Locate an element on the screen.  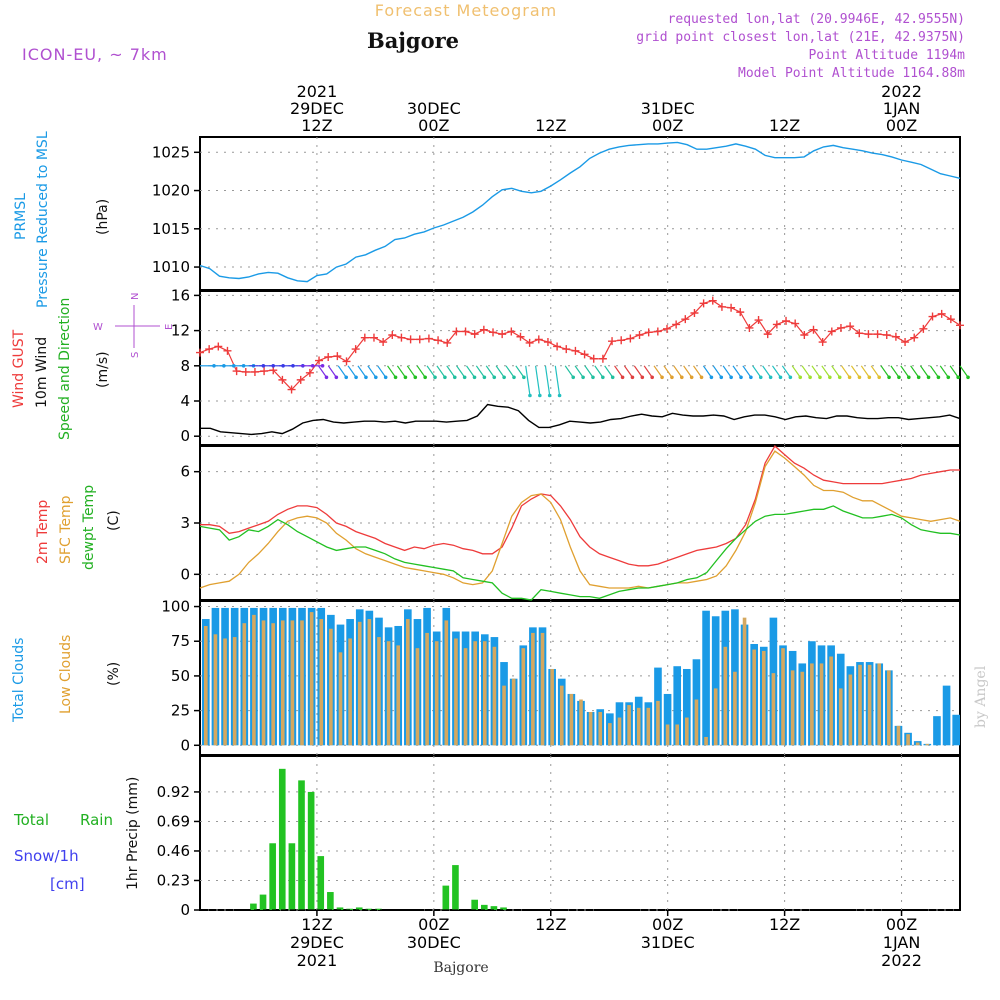
low-clouds-label: Low Clouds is located at coordinates (66, 674).